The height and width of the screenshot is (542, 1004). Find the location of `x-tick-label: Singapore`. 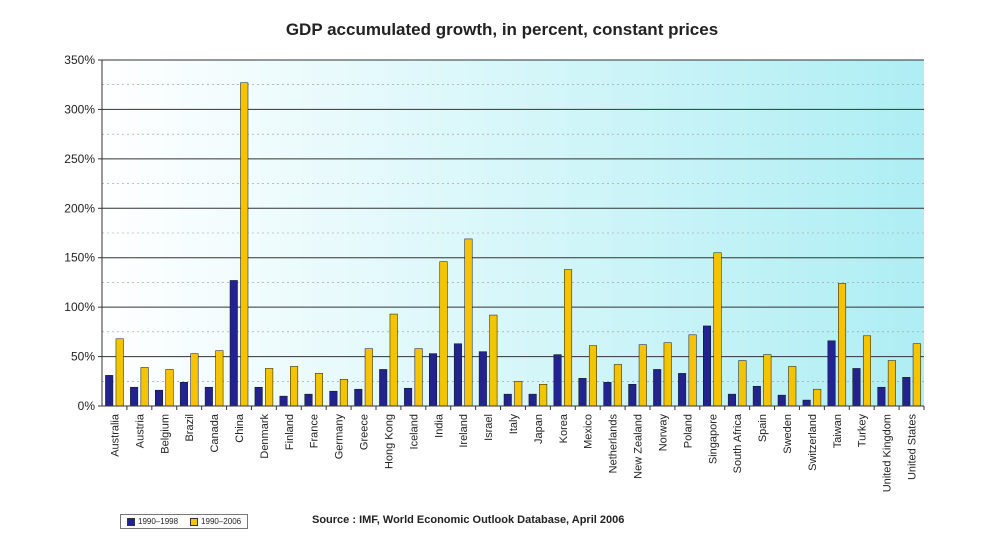

x-tick-label: Singapore is located at coordinates (713, 439).